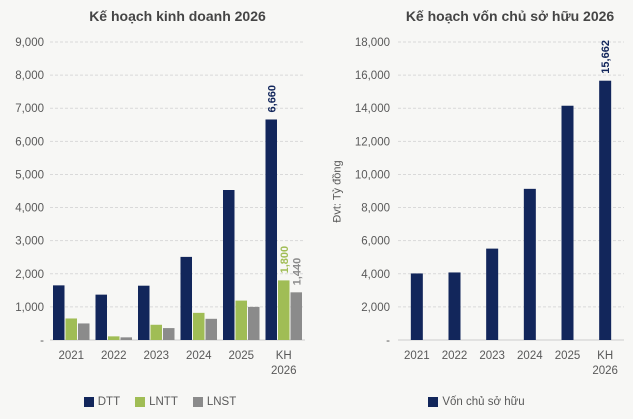  Describe the element at coordinates (510, 16) in the screenshot. I see `equity-plan-chart-title: Kế hoạch vốn chủ sở hữu 2026` at that location.